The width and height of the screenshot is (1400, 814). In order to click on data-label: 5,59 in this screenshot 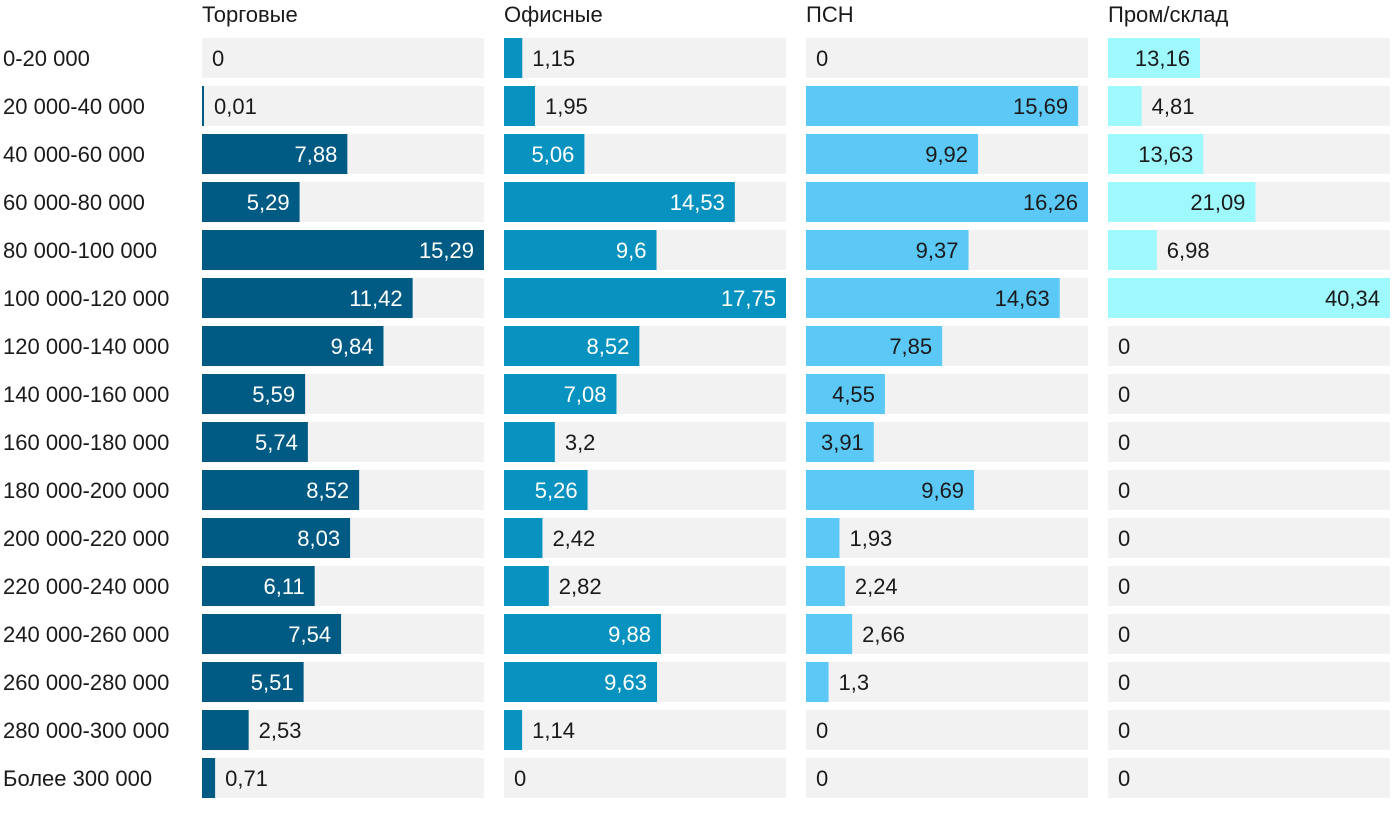, I will do `click(273, 394)`.